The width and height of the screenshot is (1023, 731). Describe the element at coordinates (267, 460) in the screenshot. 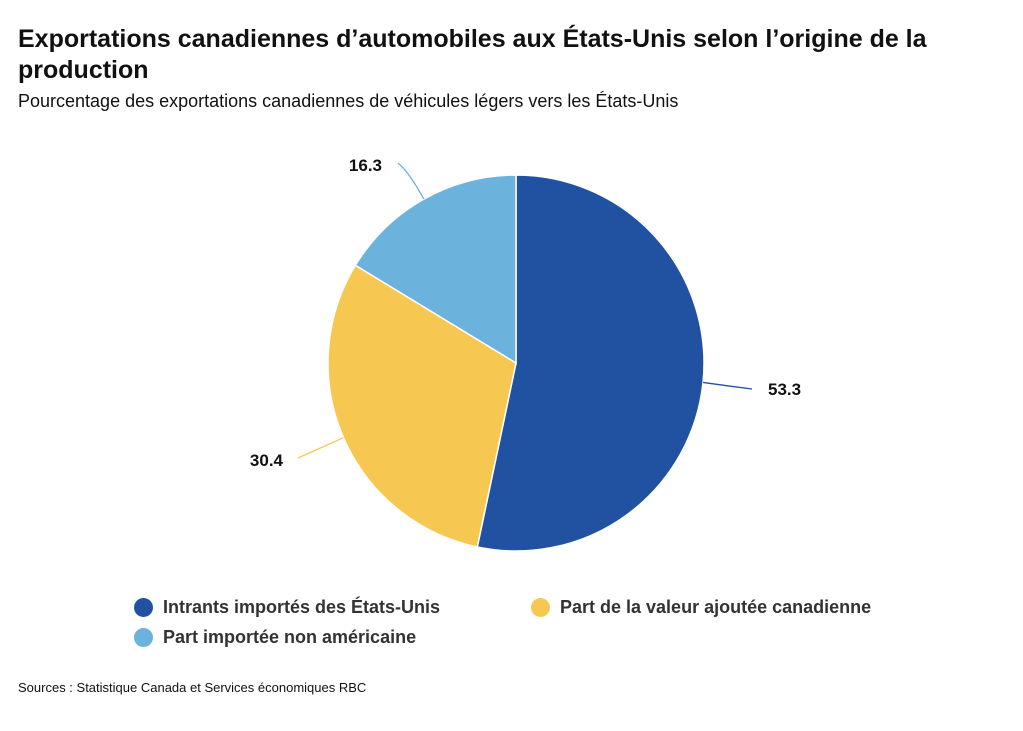

I see `data-label-valeur-canadienne: 30.4` at that location.